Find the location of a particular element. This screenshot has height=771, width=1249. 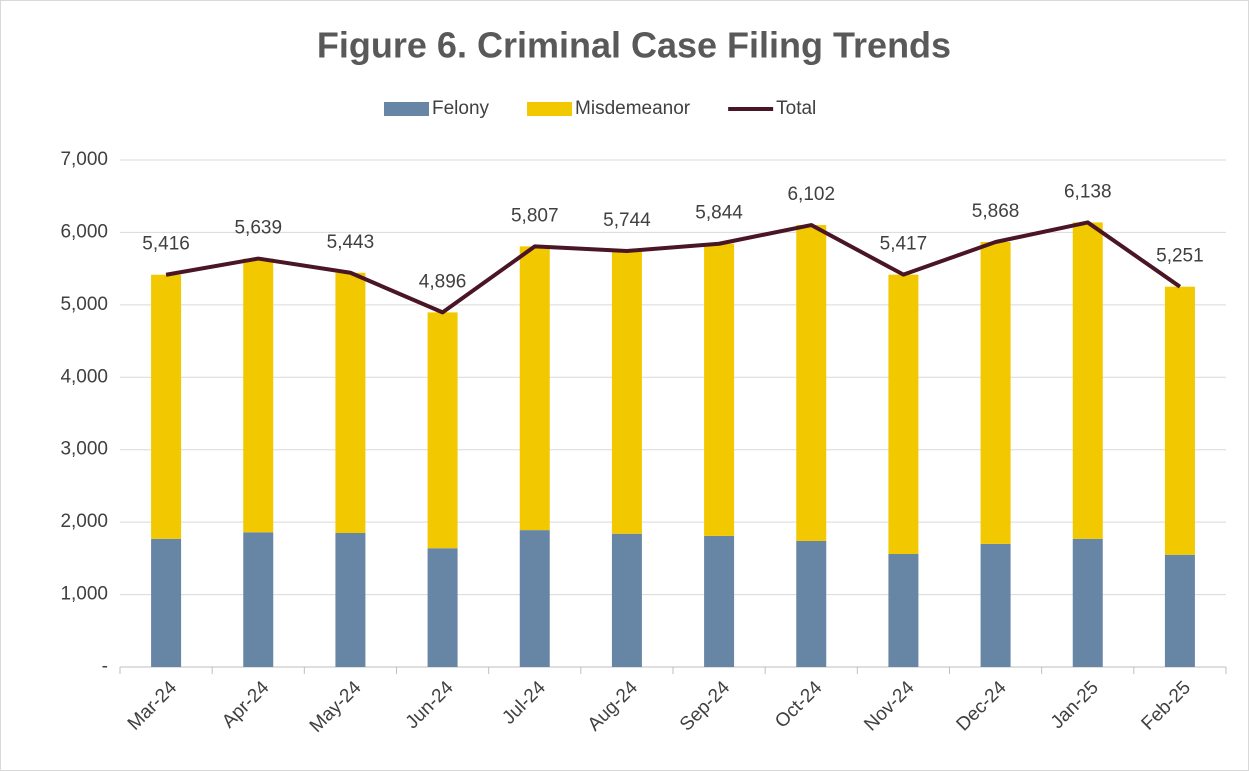

y-tick-label: 1,000 is located at coordinates (84, 594).